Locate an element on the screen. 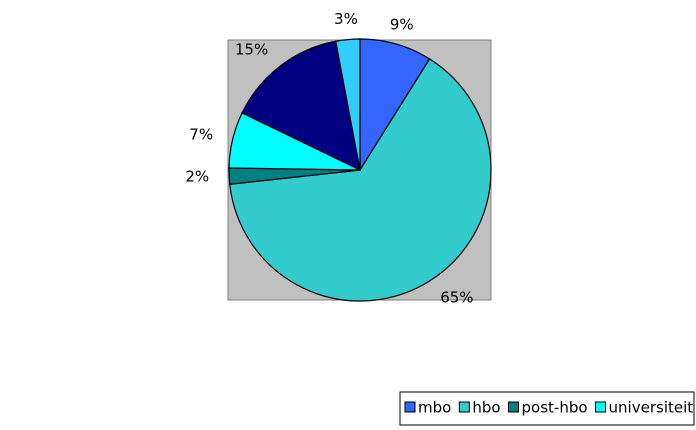 The image size is (696, 430). data-label: 65% is located at coordinates (456, 297).